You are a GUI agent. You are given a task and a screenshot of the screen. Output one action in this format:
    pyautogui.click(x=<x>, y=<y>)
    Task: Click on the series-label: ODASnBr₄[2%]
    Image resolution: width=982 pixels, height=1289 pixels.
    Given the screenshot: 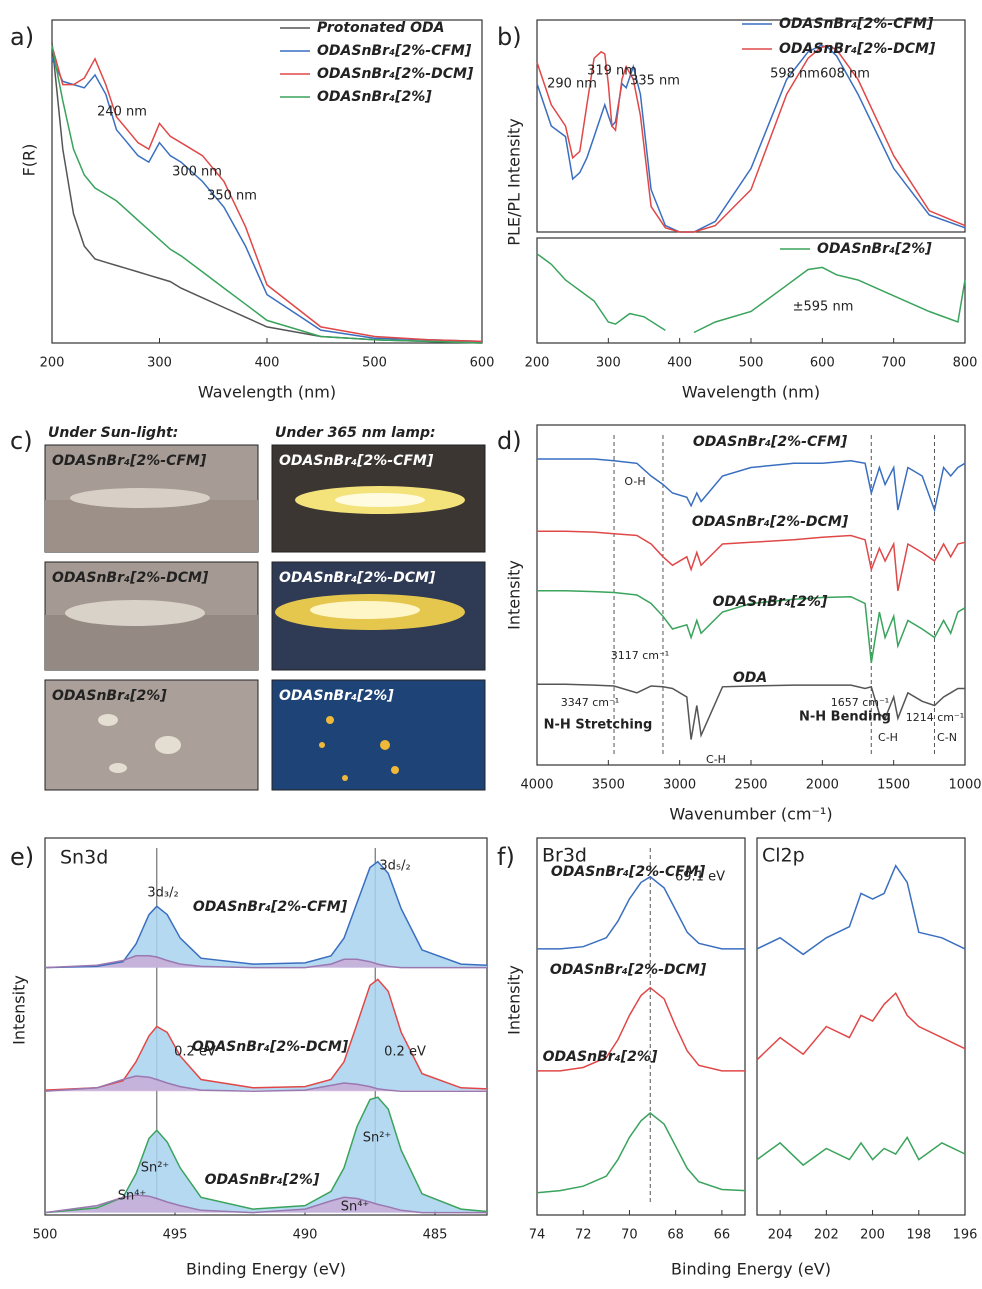 What is the action you would take?
    pyautogui.click(x=600, y=1057)
    